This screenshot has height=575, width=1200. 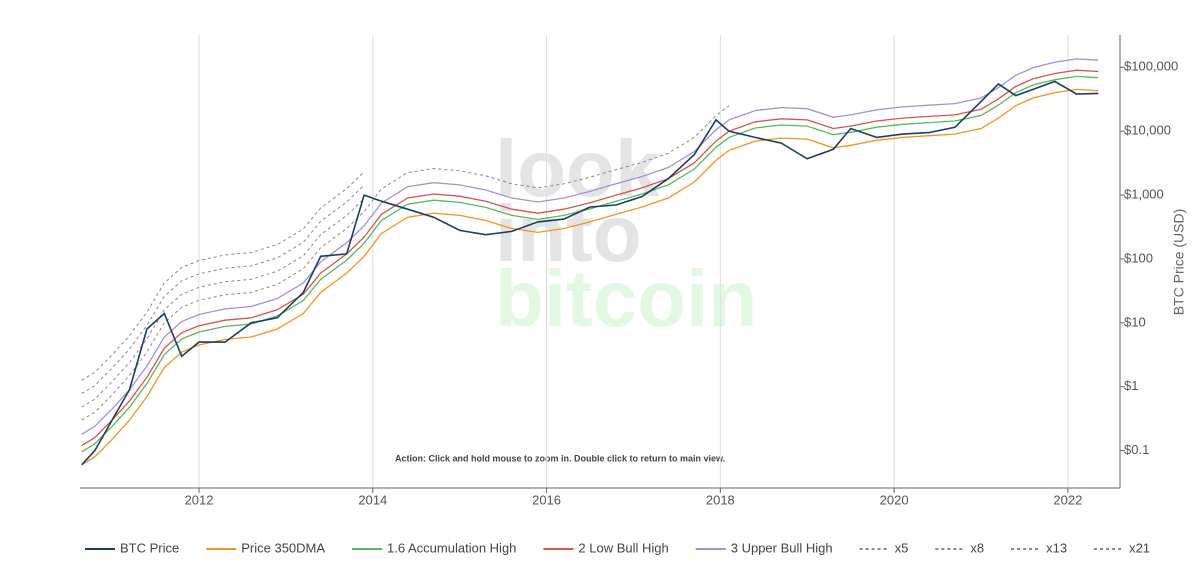 What do you see at coordinates (1056, 547) in the screenshot?
I see `legend-label: x13` at bounding box center [1056, 547].